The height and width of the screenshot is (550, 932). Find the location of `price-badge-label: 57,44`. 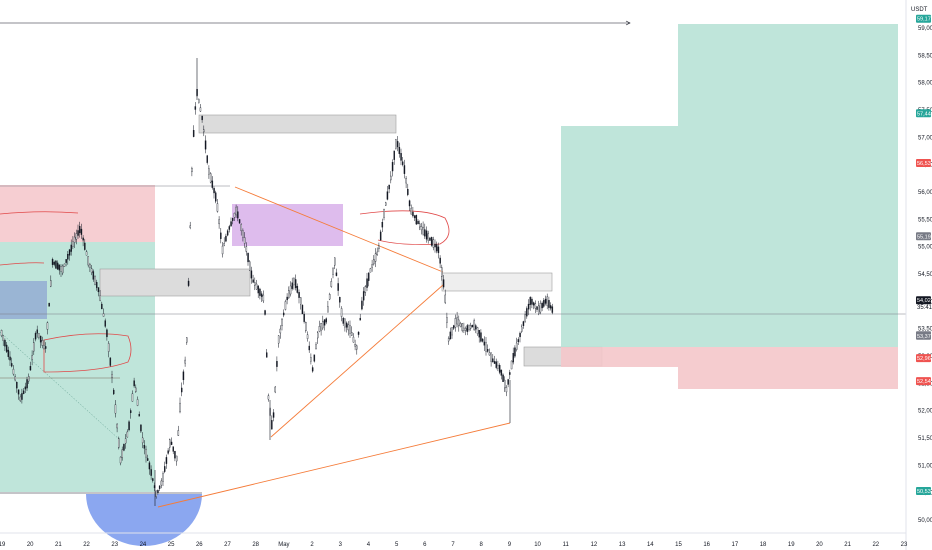

price-badge-label: 57,44 is located at coordinates (924, 114).